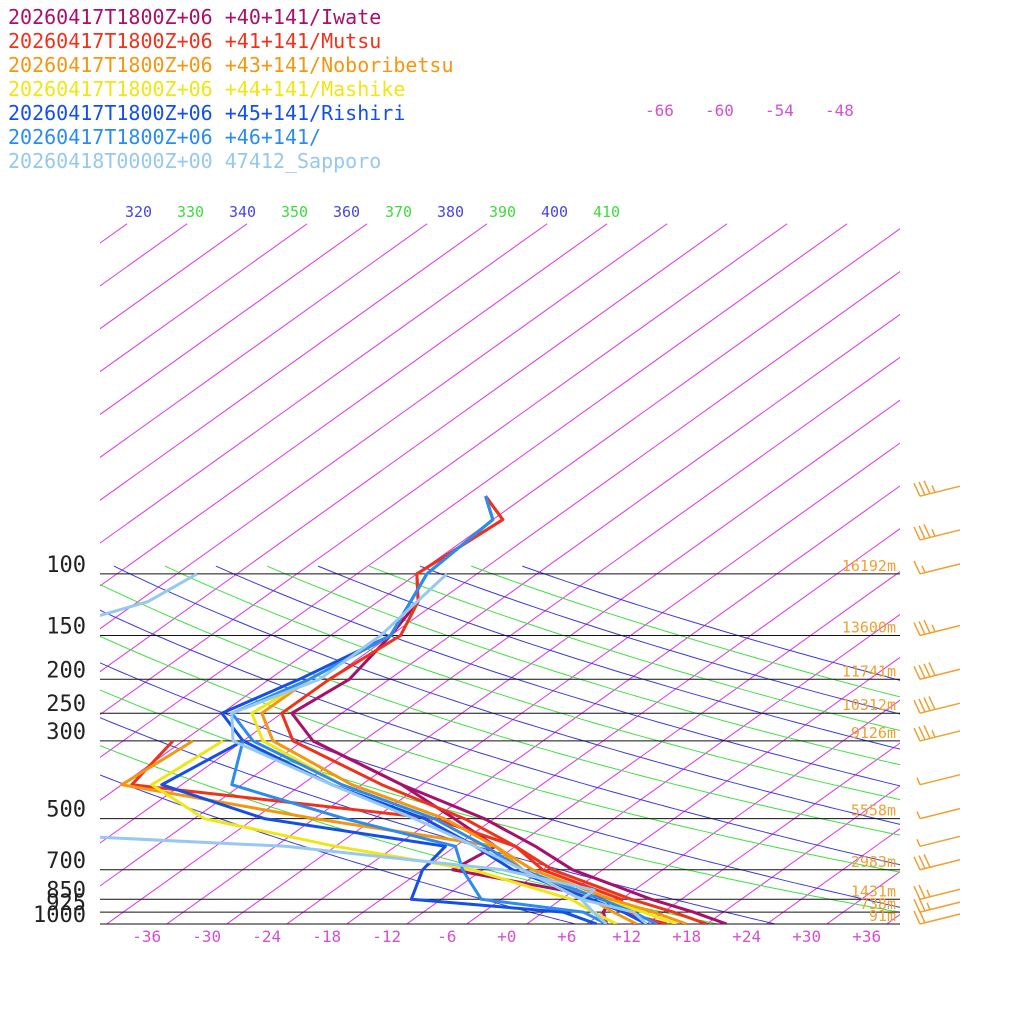 This screenshot has width=1024, height=1024. Describe the element at coordinates (190, 212) in the screenshot. I see `theta-tick-label: 330` at that location.